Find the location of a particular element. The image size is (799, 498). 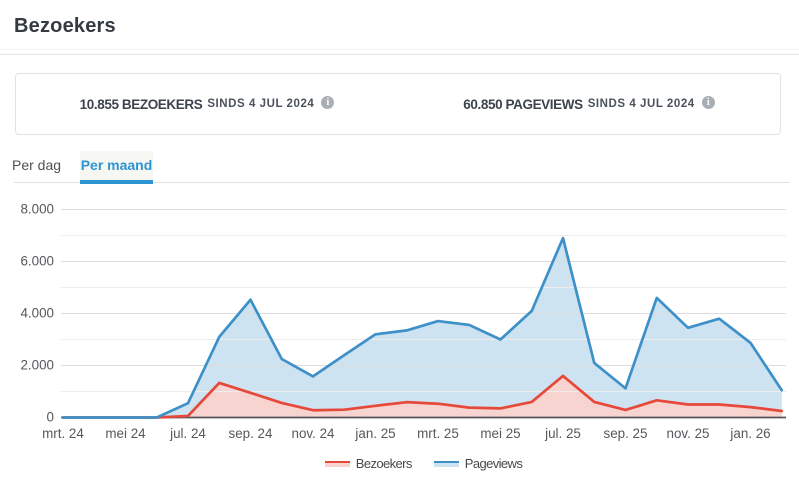

svg-text: 2.000 is located at coordinates (37, 365).